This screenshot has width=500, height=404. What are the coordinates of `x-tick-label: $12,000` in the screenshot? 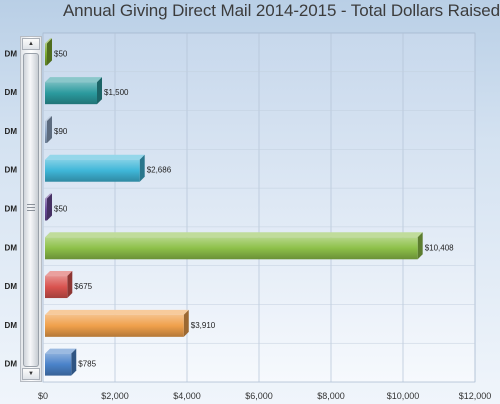 It's located at (475, 396).